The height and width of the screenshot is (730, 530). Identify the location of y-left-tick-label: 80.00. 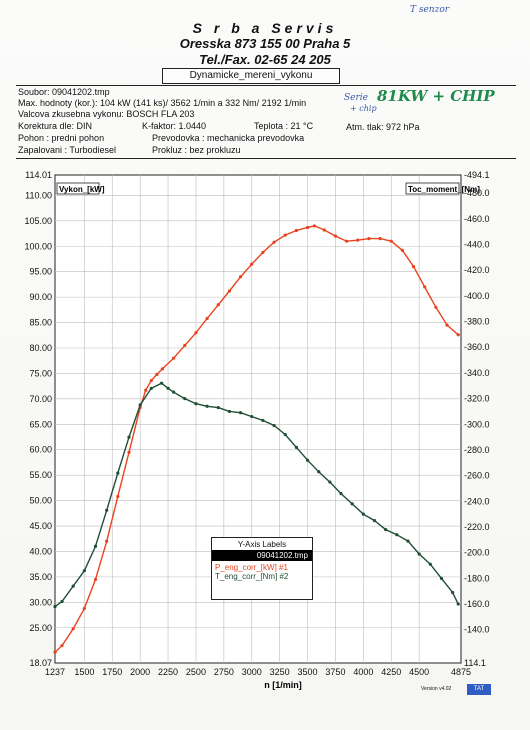
(40, 348).